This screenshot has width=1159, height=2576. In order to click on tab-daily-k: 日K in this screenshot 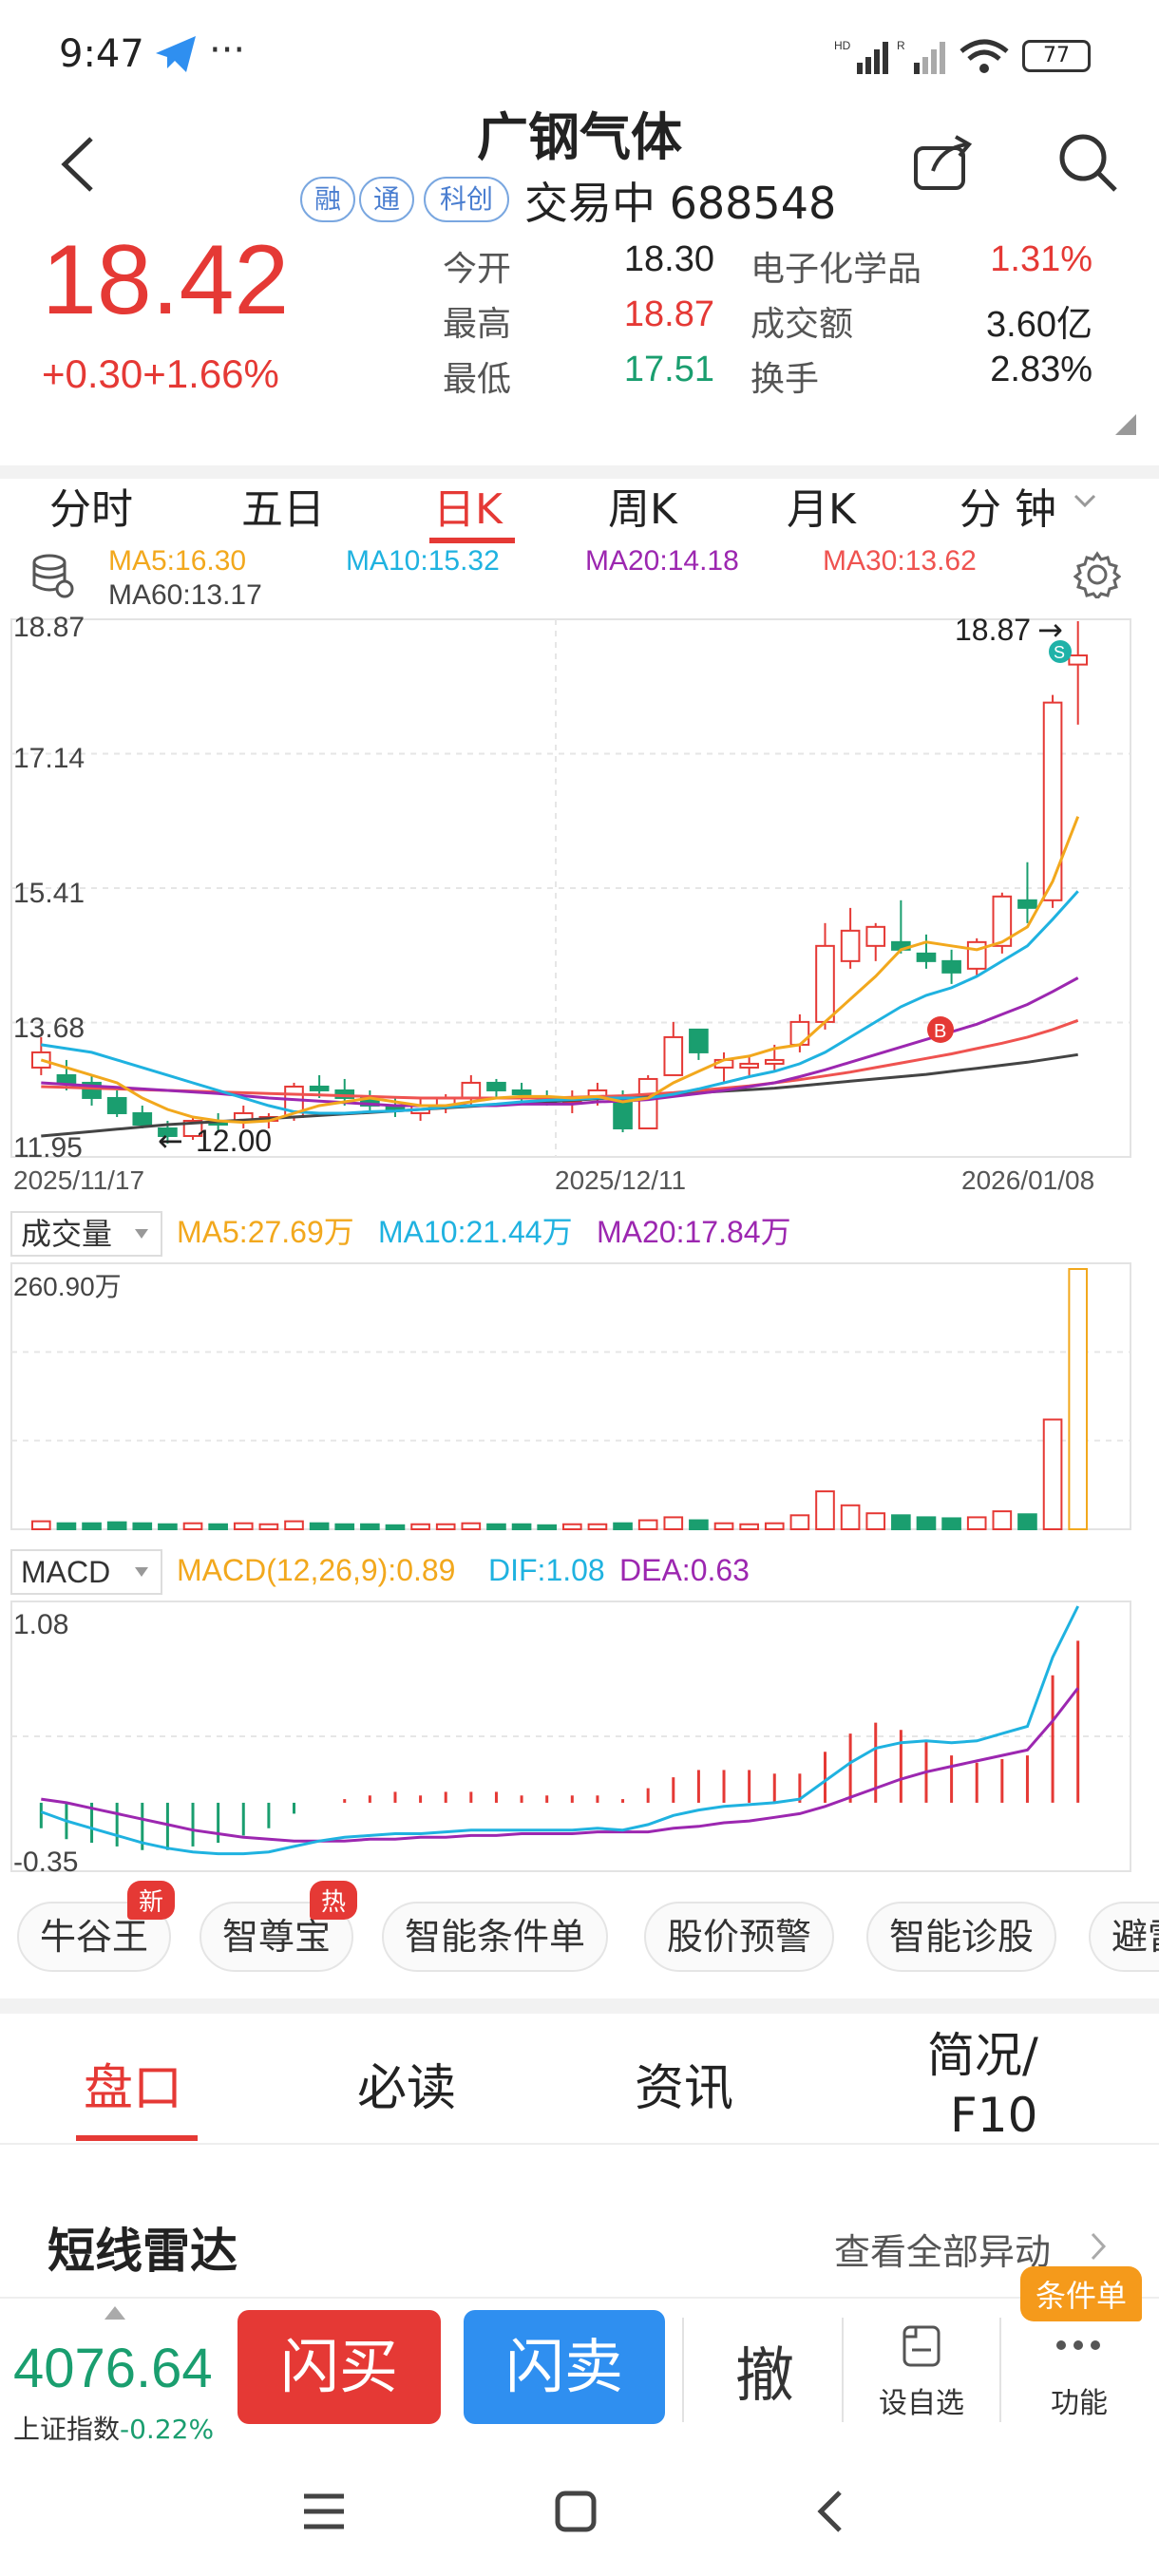, I will do `click(468, 509)`.